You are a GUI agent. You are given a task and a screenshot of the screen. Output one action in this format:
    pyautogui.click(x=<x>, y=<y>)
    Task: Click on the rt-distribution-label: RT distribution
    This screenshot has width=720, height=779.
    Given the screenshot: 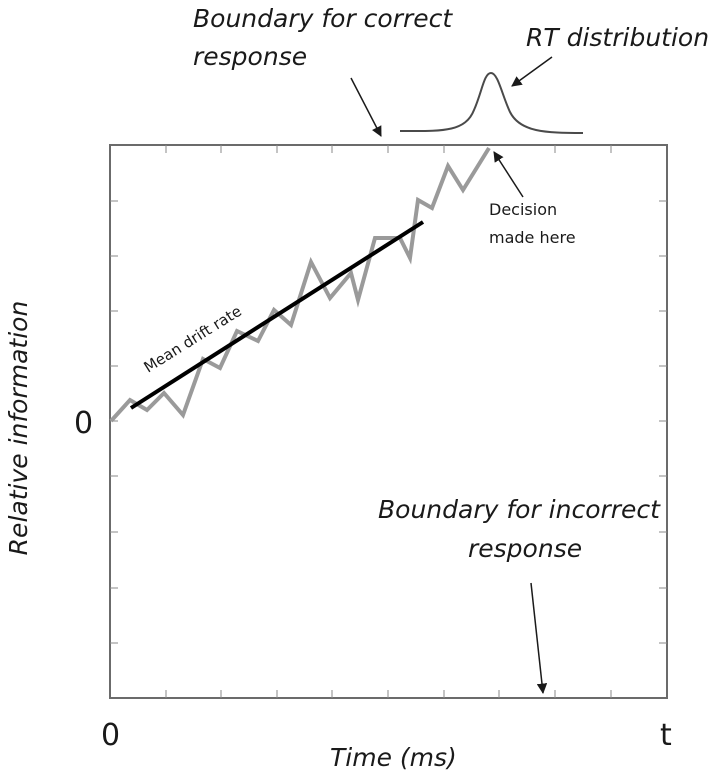 What is the action you would take?
    pyautogui.click(x=617, y=37)
    